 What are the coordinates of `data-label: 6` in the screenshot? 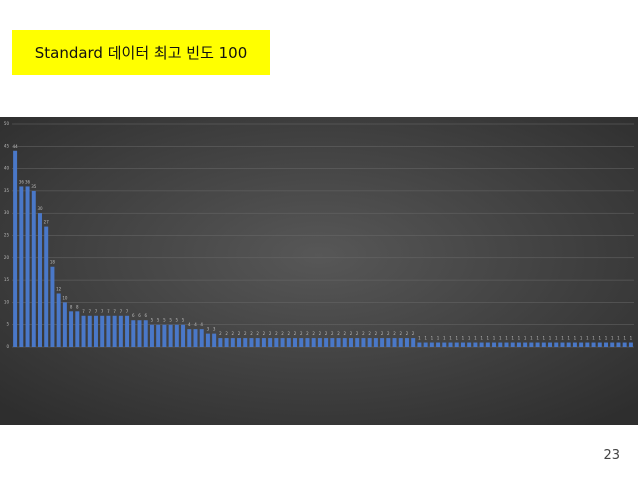 It's located at (133, 315).